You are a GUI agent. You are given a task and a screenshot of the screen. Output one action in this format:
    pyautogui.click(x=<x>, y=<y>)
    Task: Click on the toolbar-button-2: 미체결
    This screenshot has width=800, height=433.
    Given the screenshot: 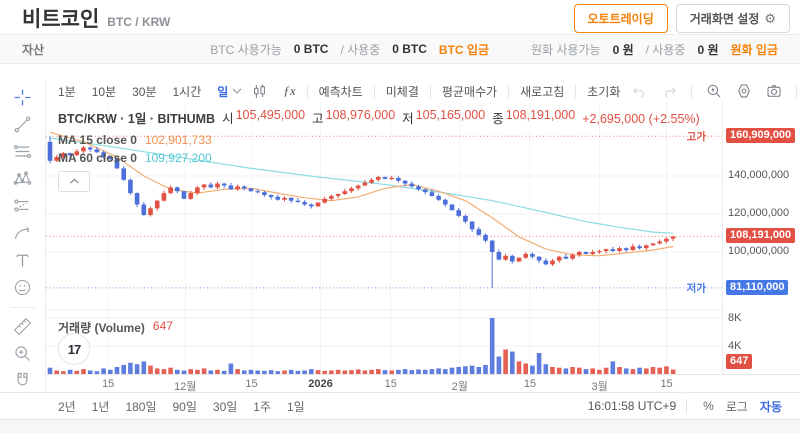 What is the action you would take?
    pyautogui.click(x=402, y=91)
    